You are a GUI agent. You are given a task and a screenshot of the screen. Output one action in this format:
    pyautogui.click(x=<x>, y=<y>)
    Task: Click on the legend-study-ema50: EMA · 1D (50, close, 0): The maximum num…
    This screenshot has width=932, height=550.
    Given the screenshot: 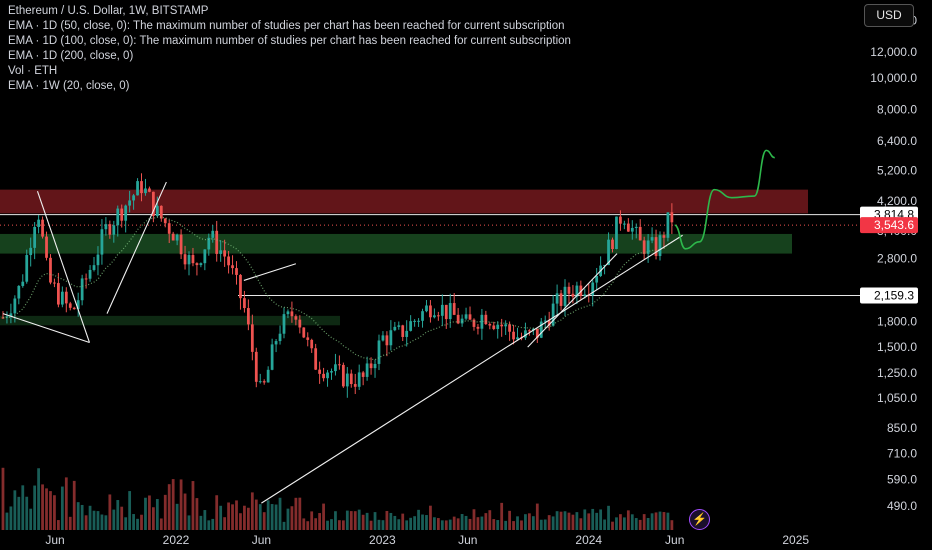 What is the action you would take?
    pyautogui.click(x=286, y=26)
    